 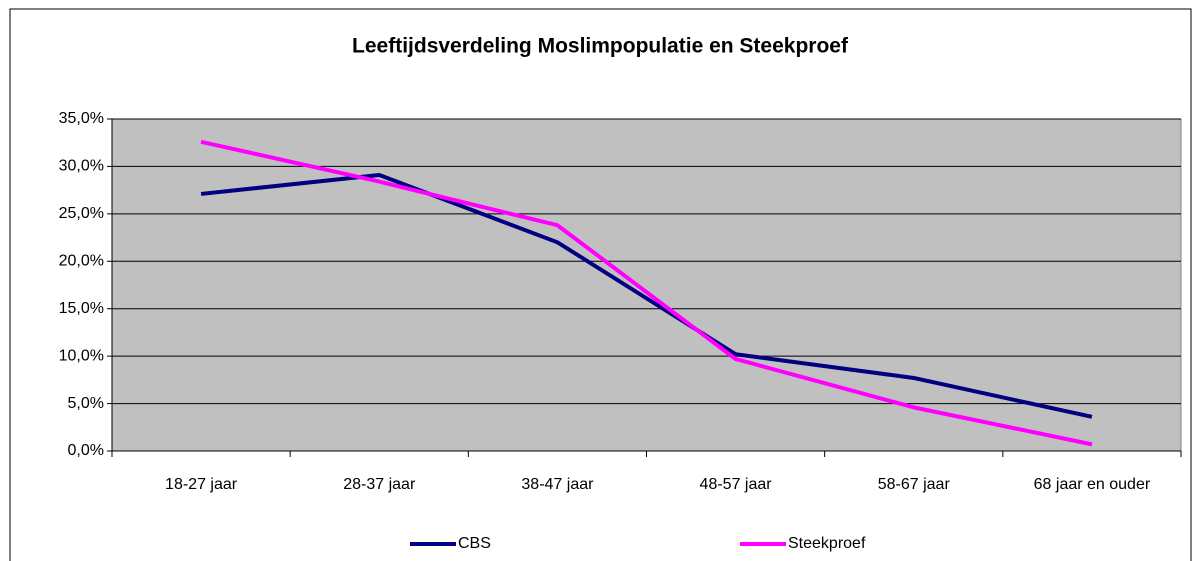 I want to click on y-tick-label: 15,0%, so click(x=81, y=308).